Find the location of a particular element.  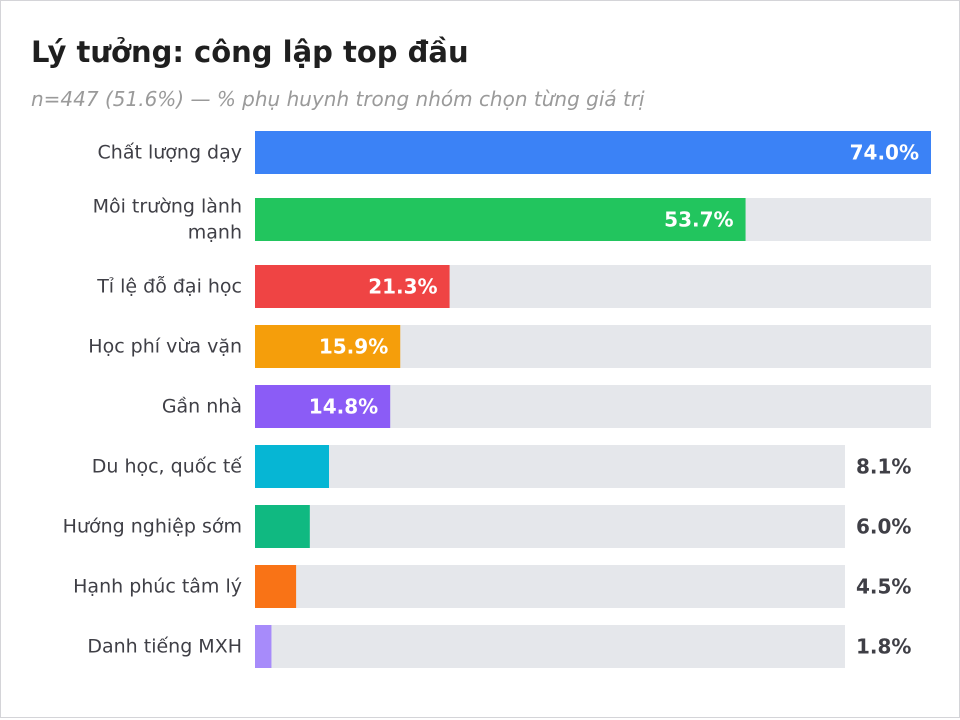

value-label: 6.0% is located at coordinates (883, 527).